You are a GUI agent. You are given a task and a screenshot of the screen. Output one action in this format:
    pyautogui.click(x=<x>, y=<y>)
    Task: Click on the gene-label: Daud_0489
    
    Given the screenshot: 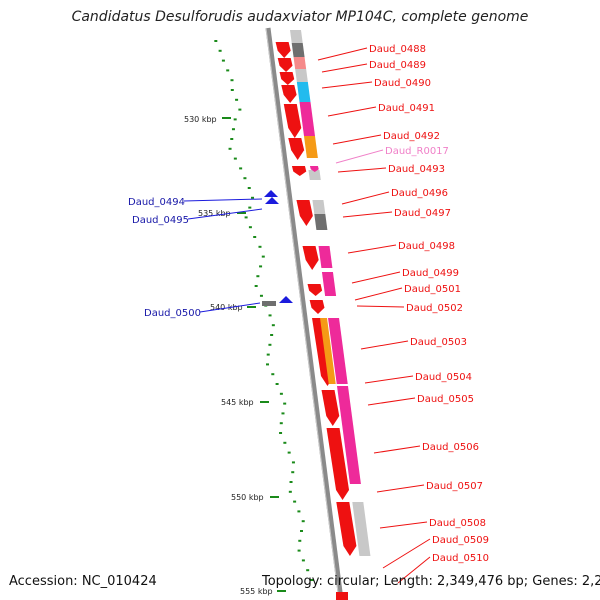 What is the action you would take?
    pyautogui.click(x=397, y=65)
    